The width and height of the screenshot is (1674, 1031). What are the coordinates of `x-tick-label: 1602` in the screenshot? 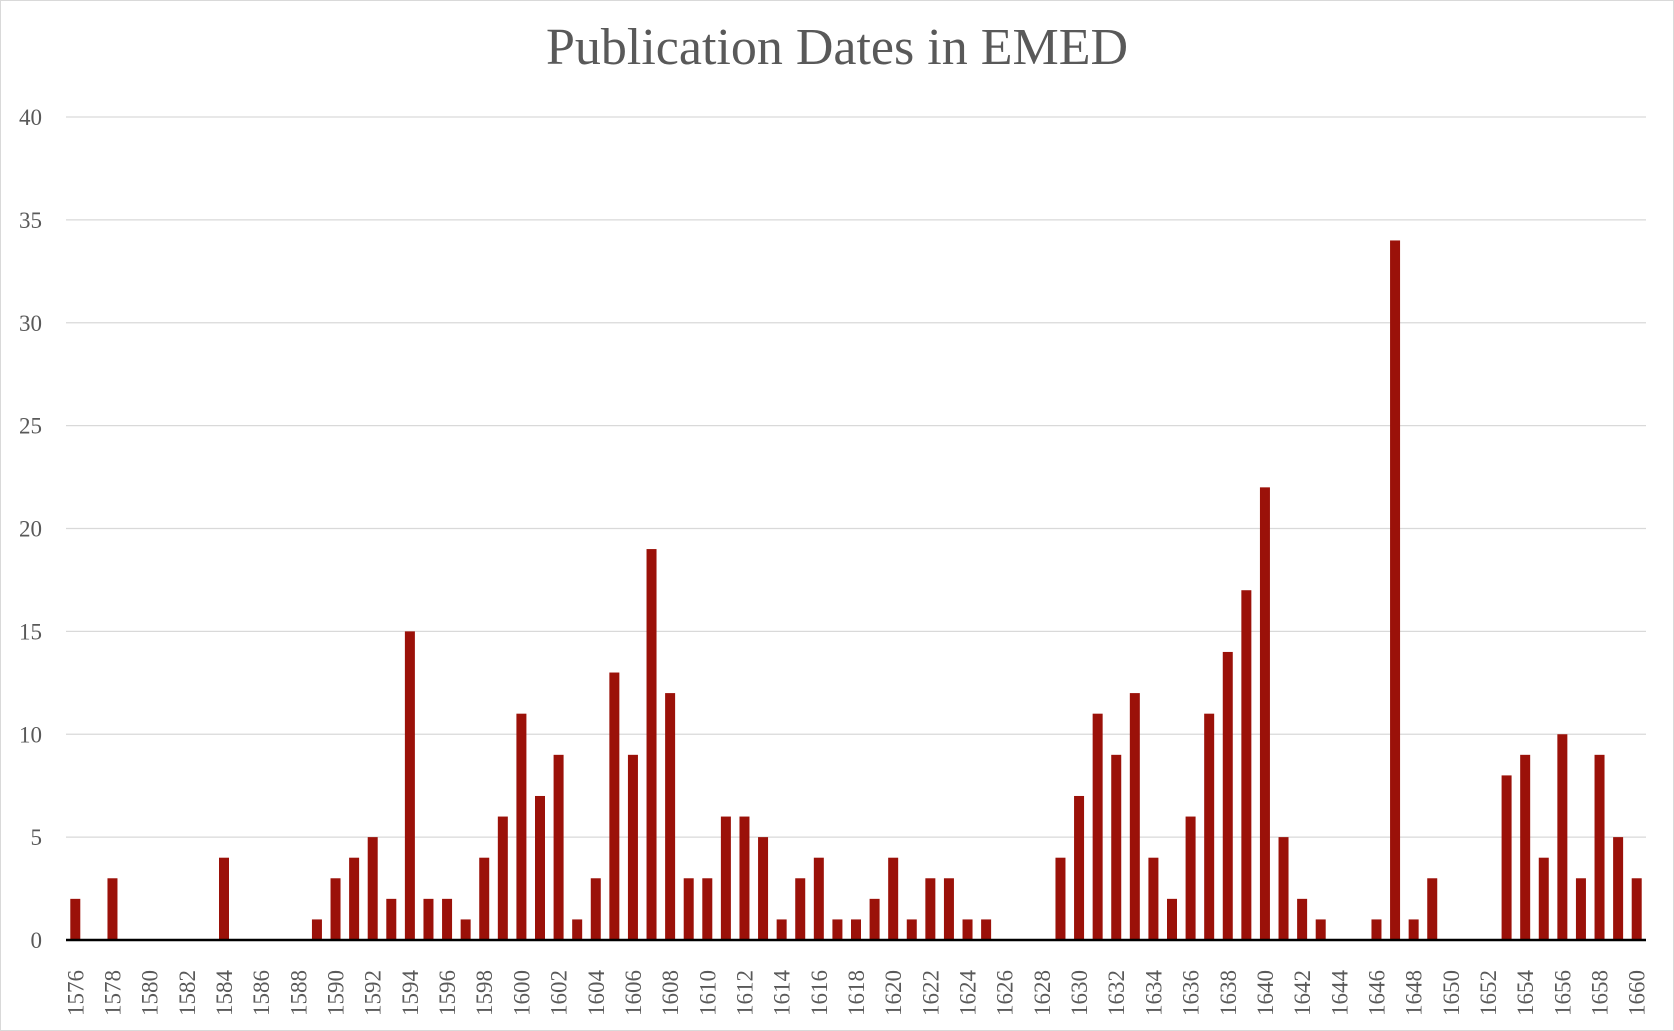 It's located at (559, 993).